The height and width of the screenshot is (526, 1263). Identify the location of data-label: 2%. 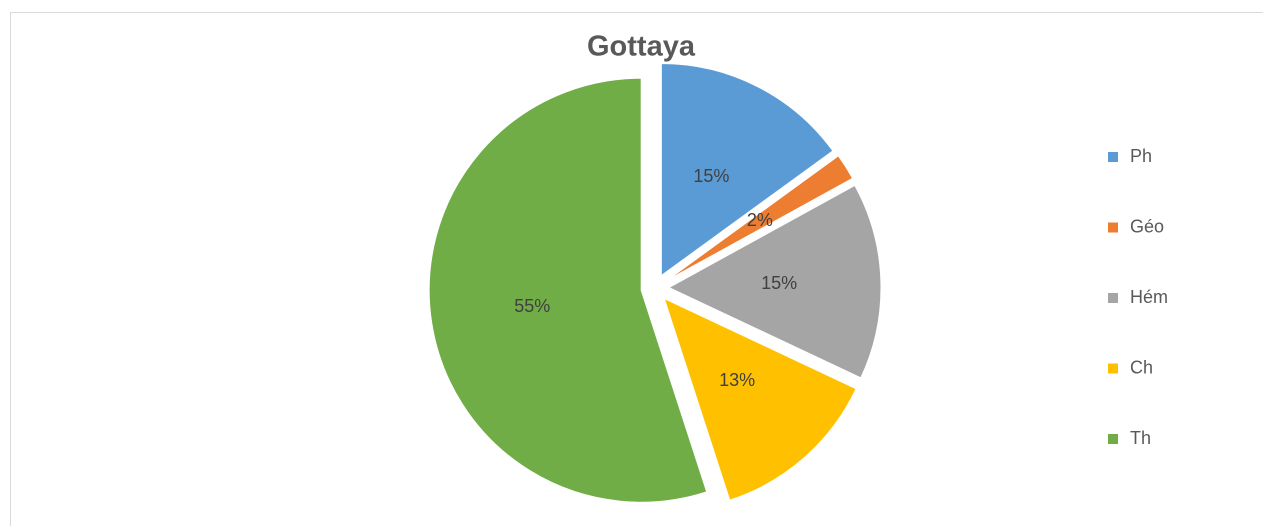
(760, 220).